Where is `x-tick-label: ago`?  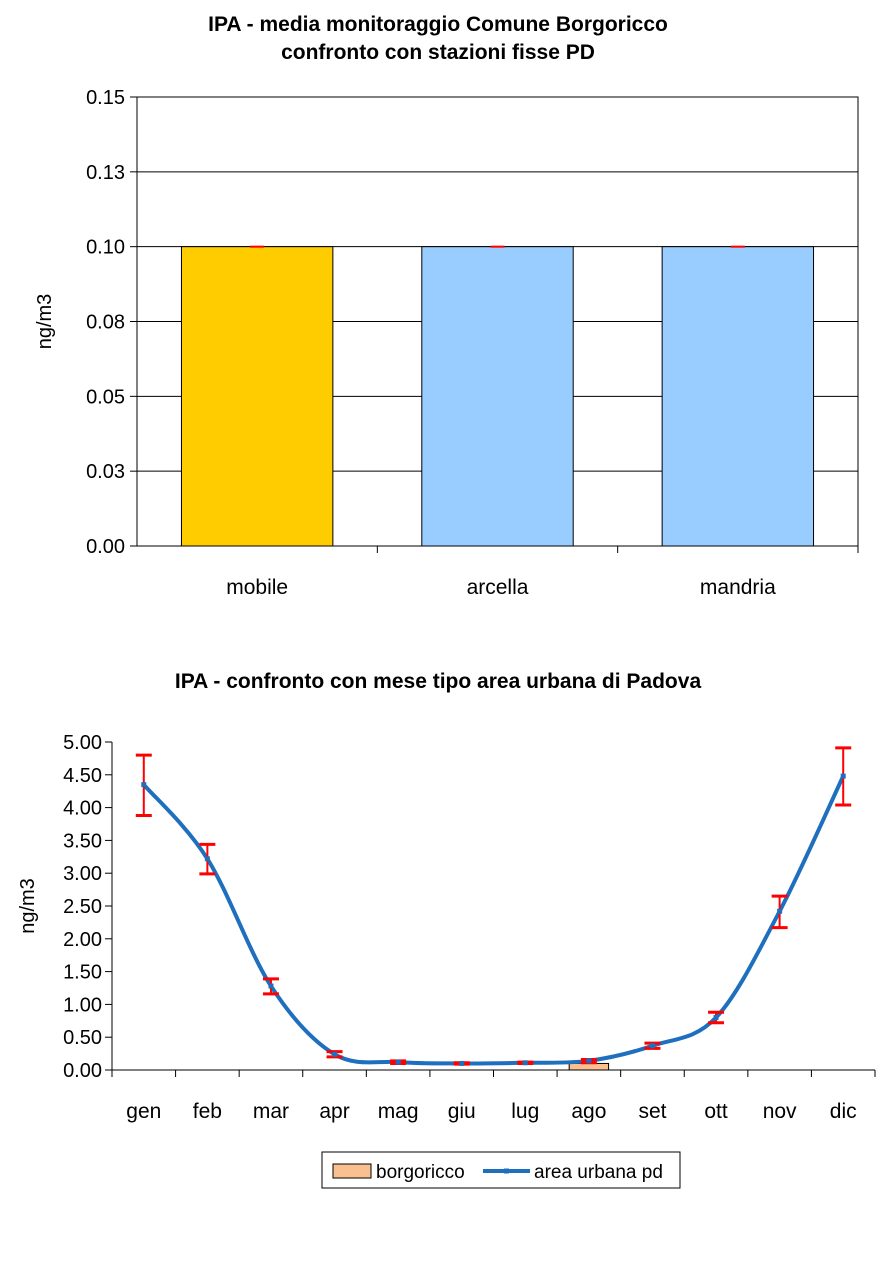
x-tick-label: ago is located at coordinates (588, 1111).